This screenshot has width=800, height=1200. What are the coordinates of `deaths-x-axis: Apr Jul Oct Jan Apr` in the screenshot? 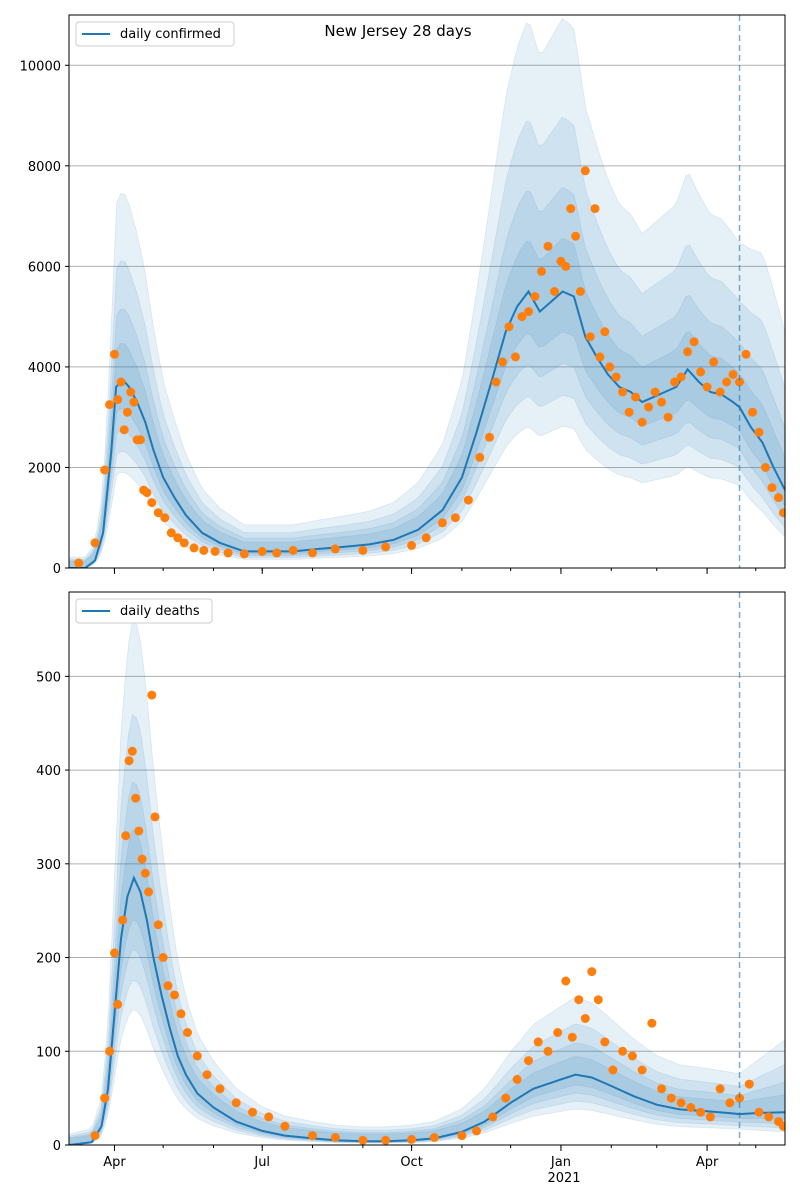 It's located at (430, 1157).